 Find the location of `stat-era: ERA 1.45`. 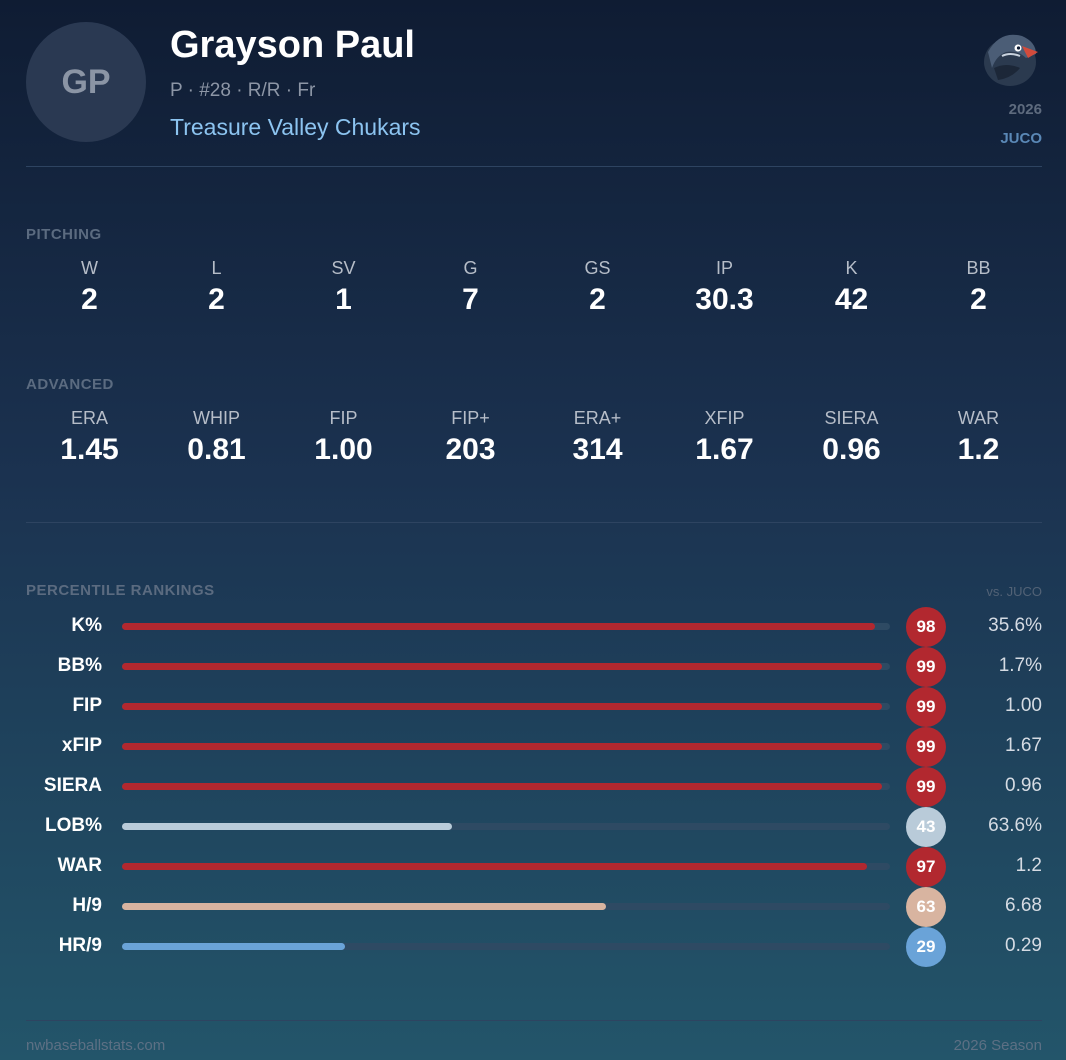

stat-era: ERA 1.45 is located at coordinates (89, 438).